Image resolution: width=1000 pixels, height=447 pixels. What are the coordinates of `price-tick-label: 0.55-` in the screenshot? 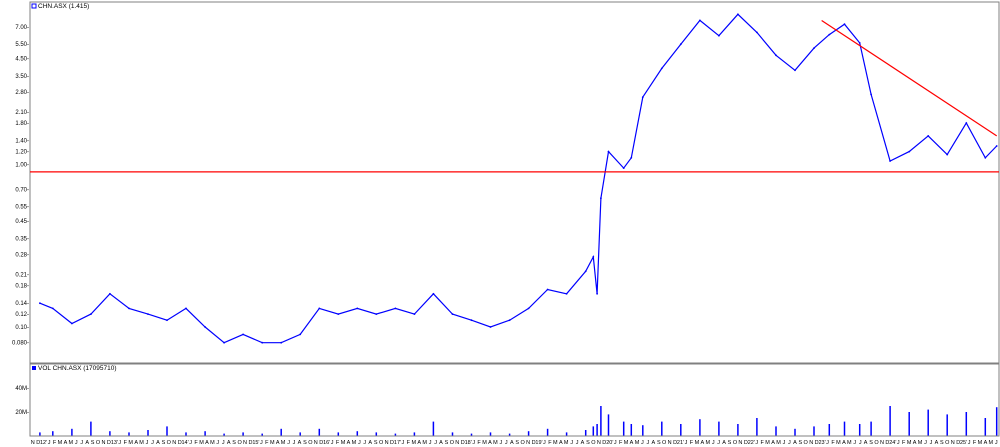 It's located at (22, 208).